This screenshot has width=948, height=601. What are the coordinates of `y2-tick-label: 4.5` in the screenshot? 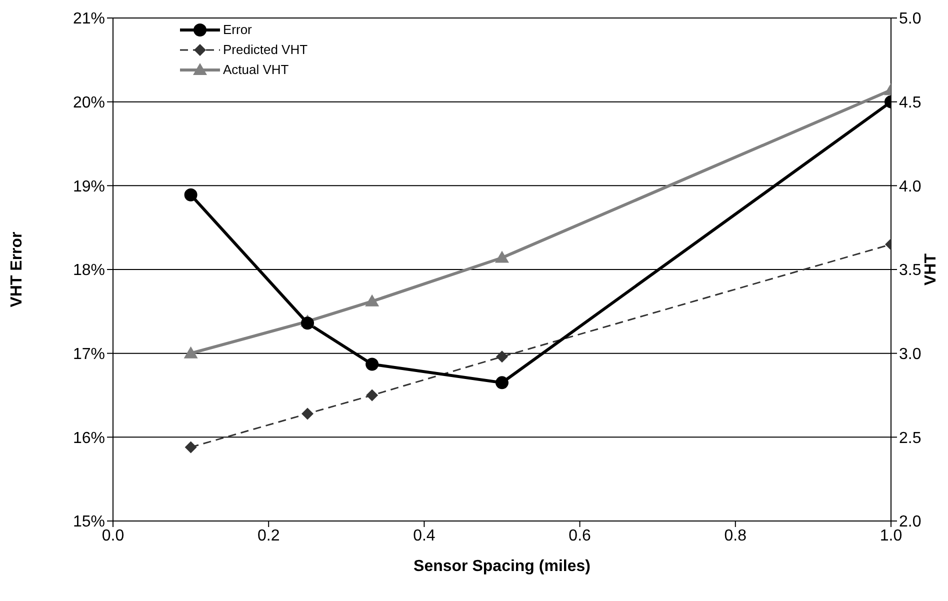 It's located at (910, 103).